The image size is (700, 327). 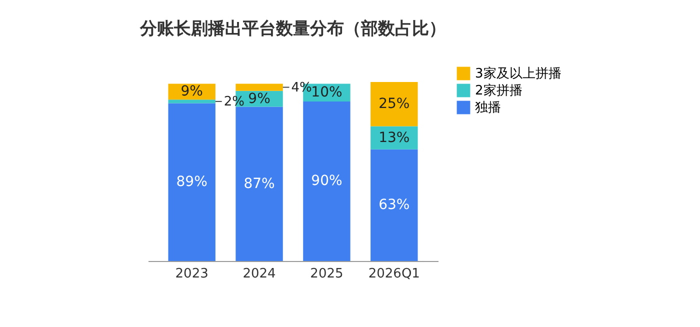 What do you see at coordinates (488, 108) in the screenshot?
I see `legend-label: 独播` at bounding box center [488, 108].